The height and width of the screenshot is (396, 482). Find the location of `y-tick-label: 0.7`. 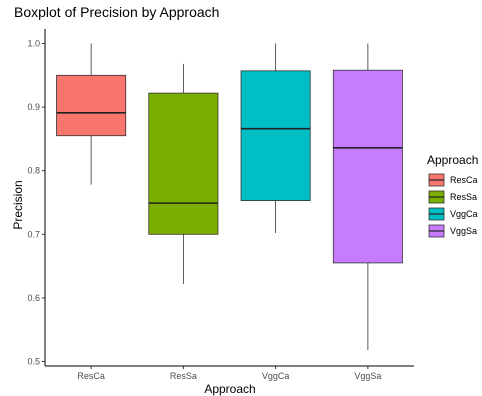

y-tick-label: 0.7 is located at coordinates (33, 234).